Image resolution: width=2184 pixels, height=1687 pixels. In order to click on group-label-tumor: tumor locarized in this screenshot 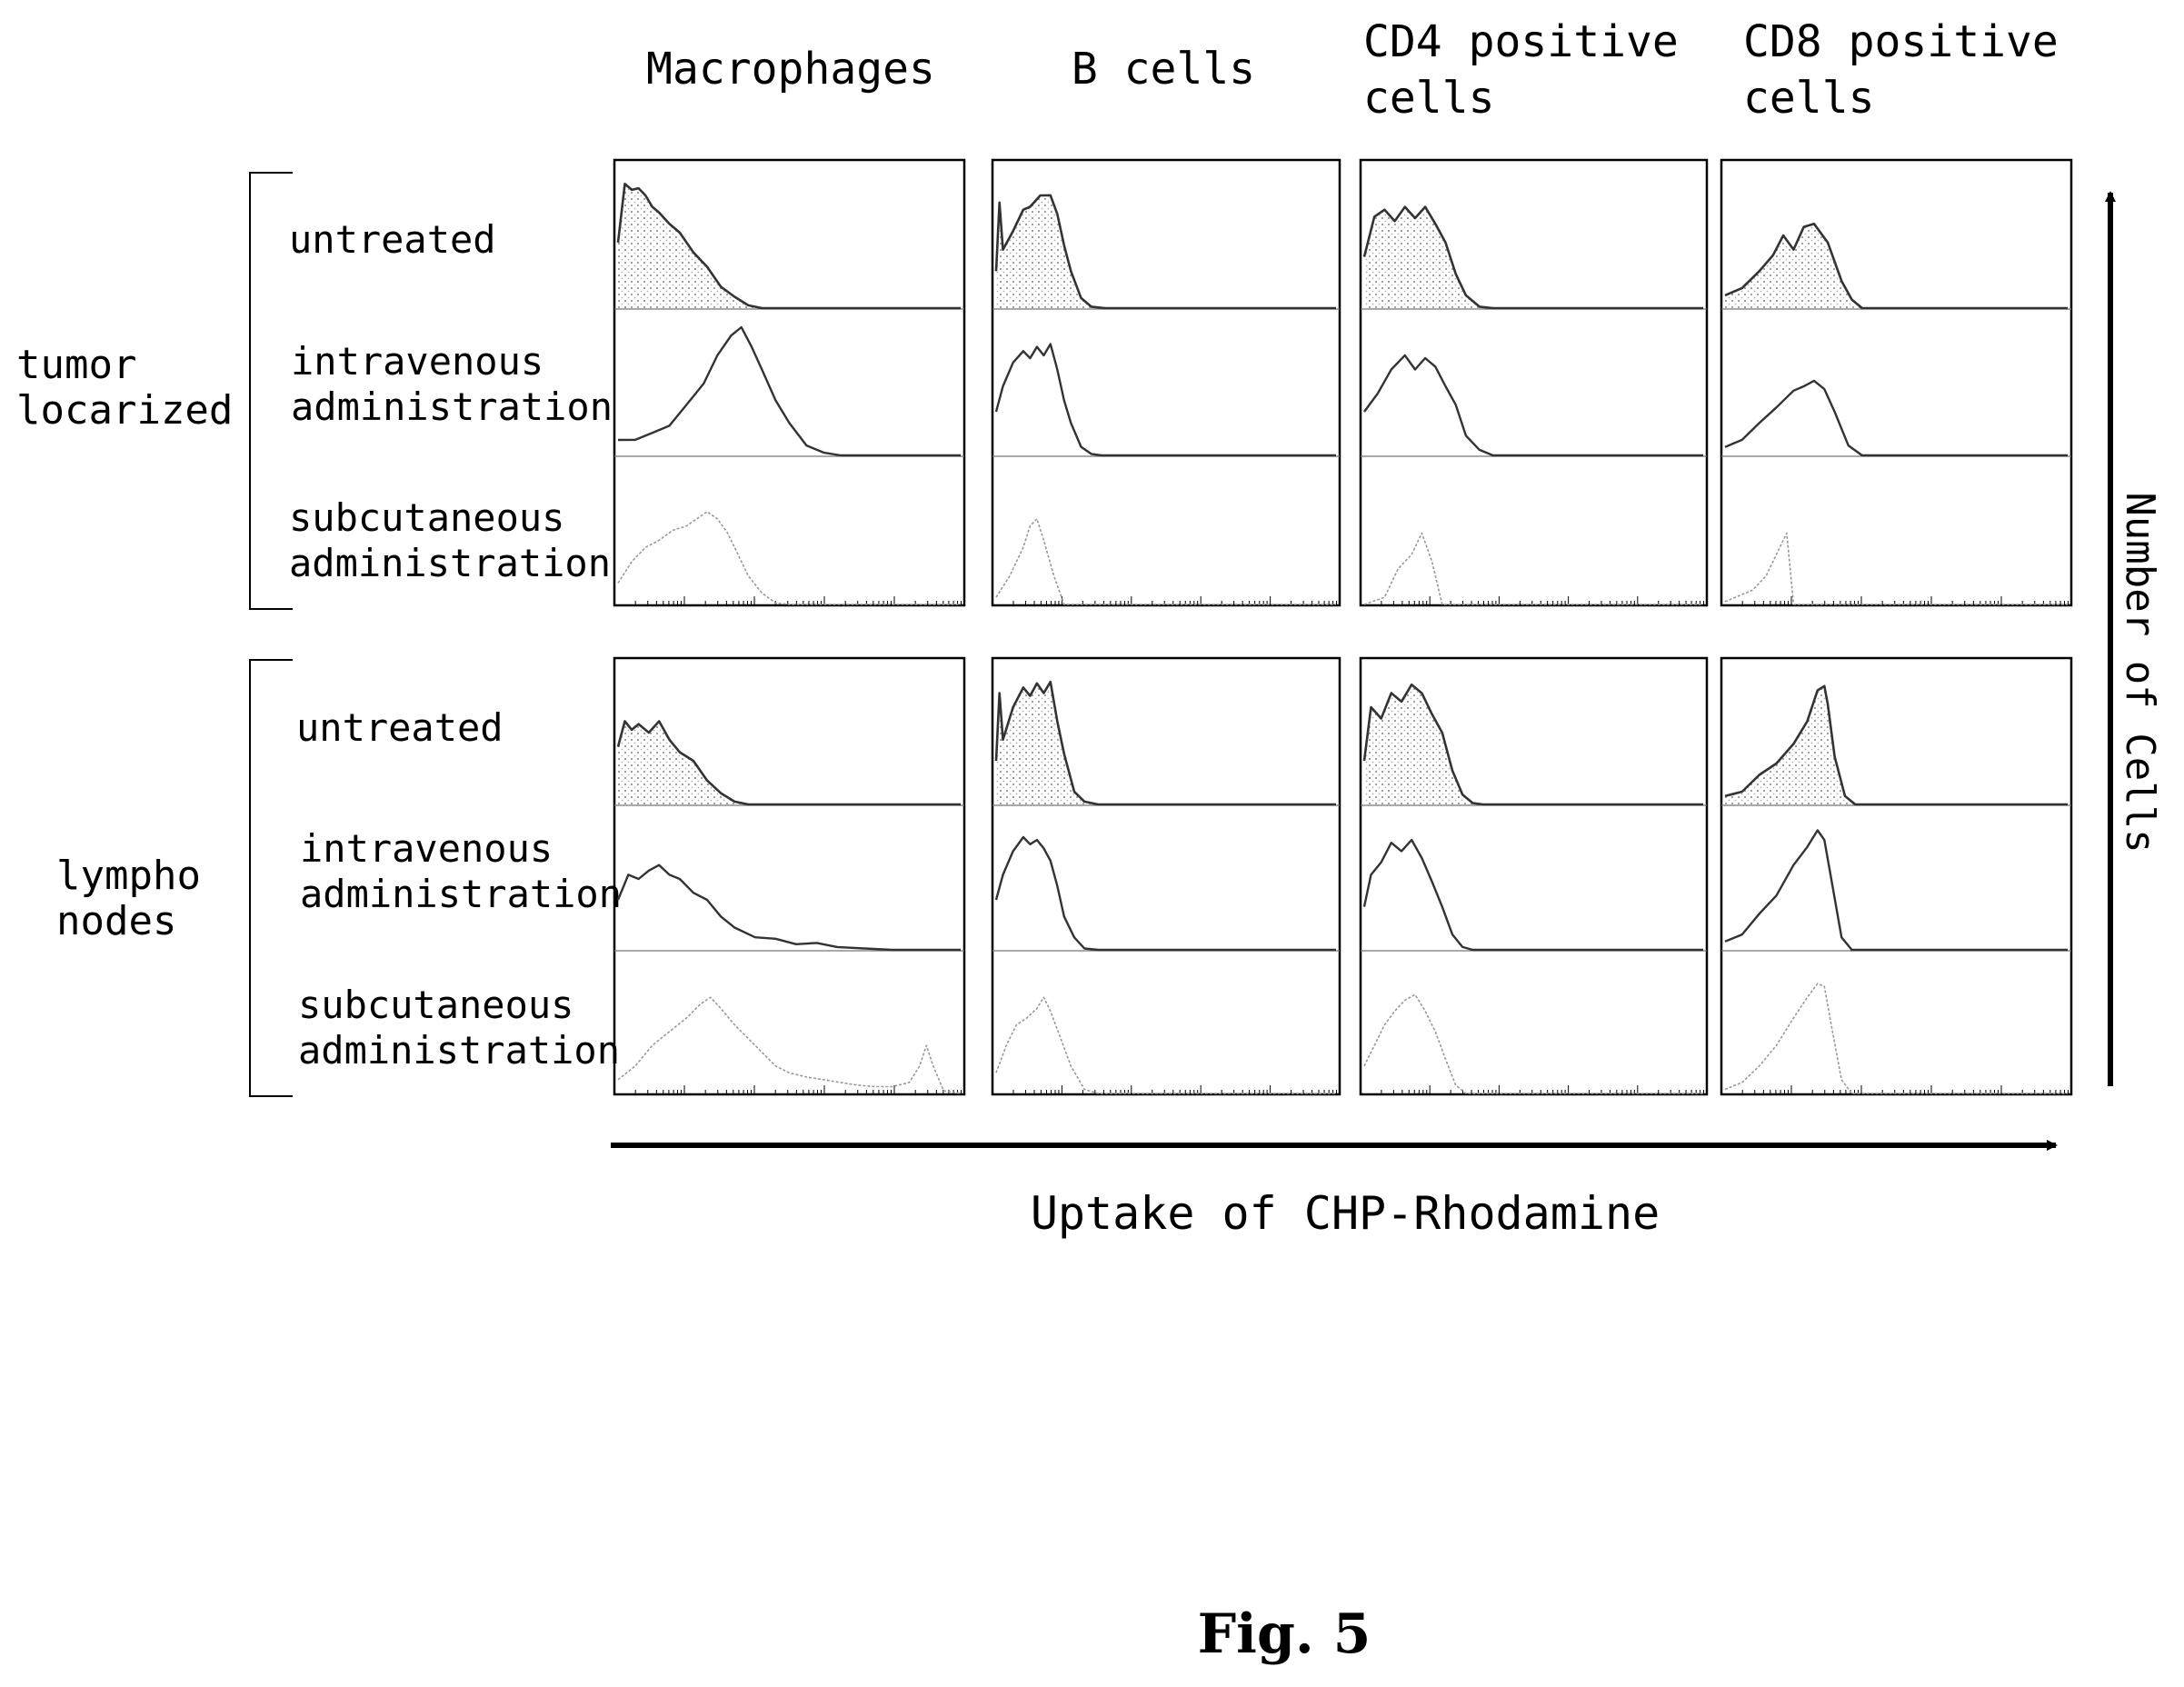, I will do `click(124, 388)`.